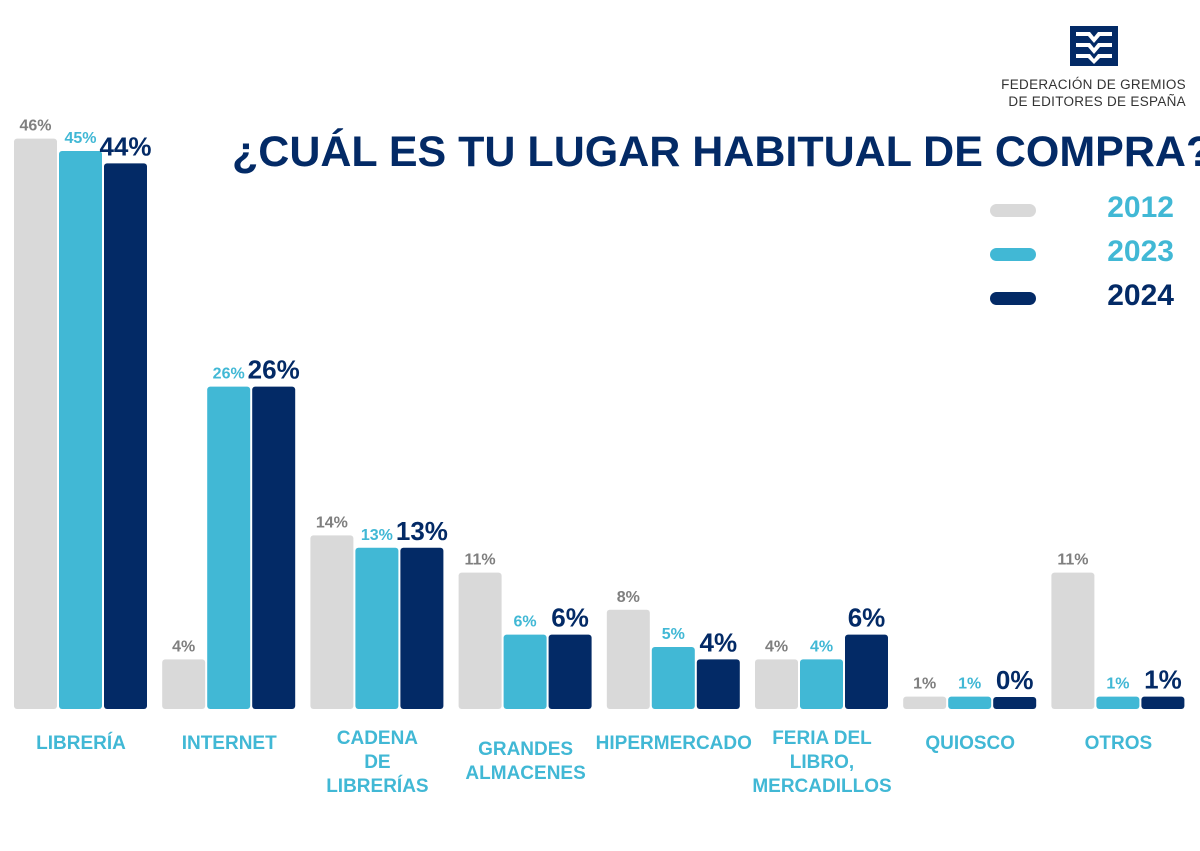  I want to click on legend-swatch-2012, so click(1013, 210).